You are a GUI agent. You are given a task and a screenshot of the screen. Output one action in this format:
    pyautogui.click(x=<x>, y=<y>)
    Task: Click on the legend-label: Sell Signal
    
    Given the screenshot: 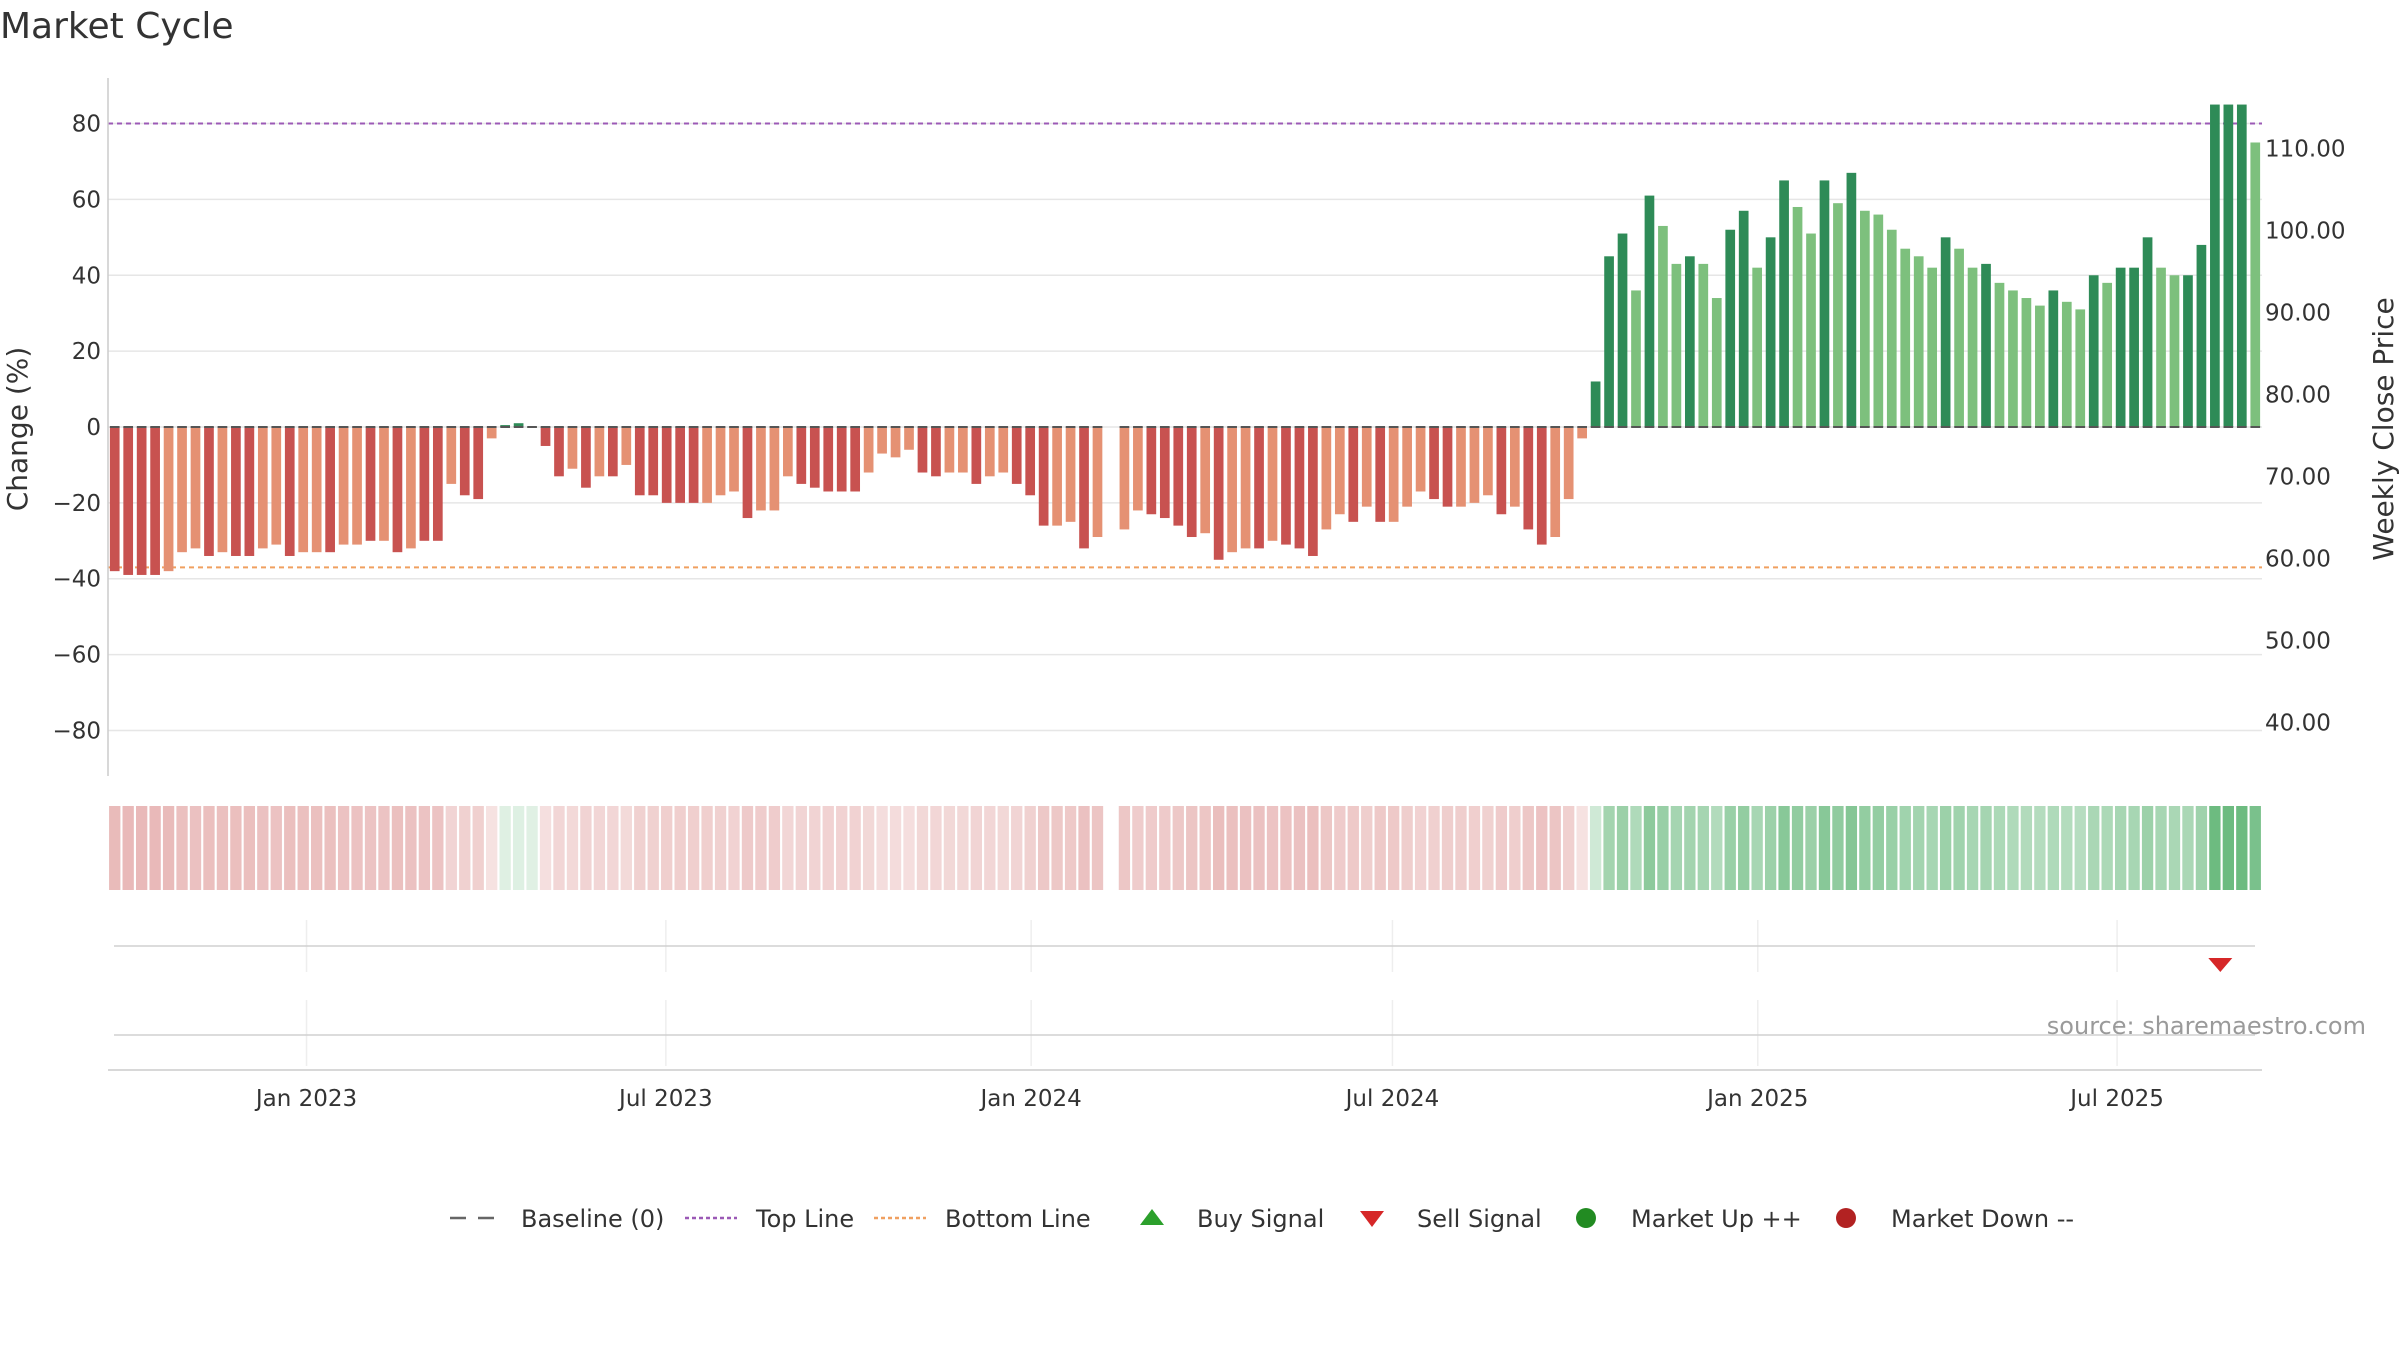 What is the action you would take?
    pyautogui.click(x=1479, y=1219)
    